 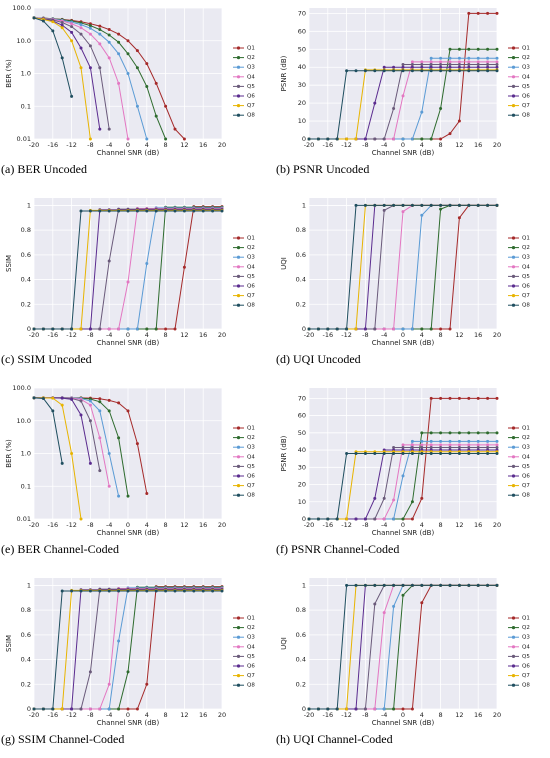 I want to click on y-tick-label: 0.6, so click(x=301, y=255).